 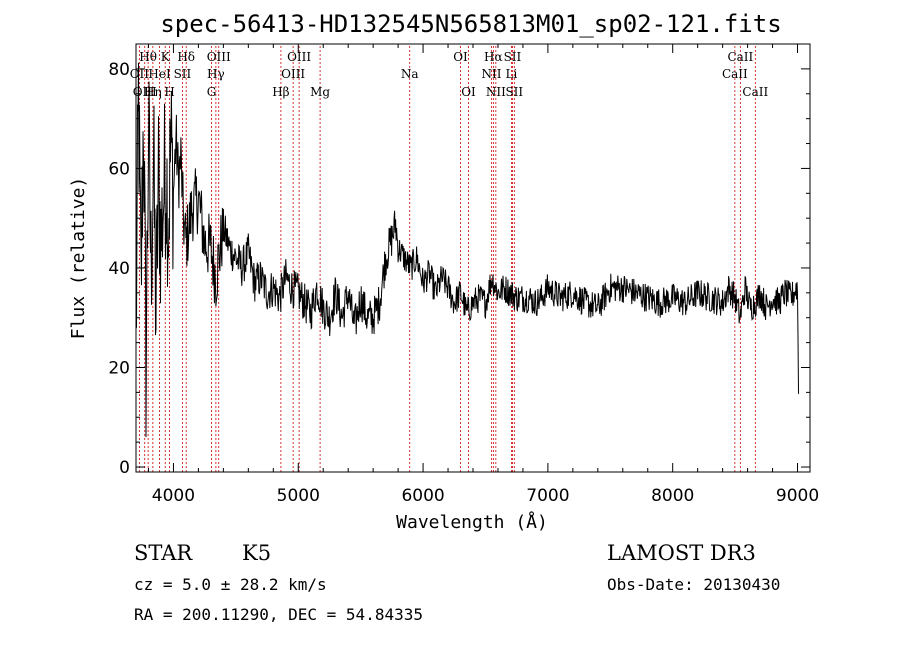 I want to click on line-label-5: HeI, so click(x=159, y=74).